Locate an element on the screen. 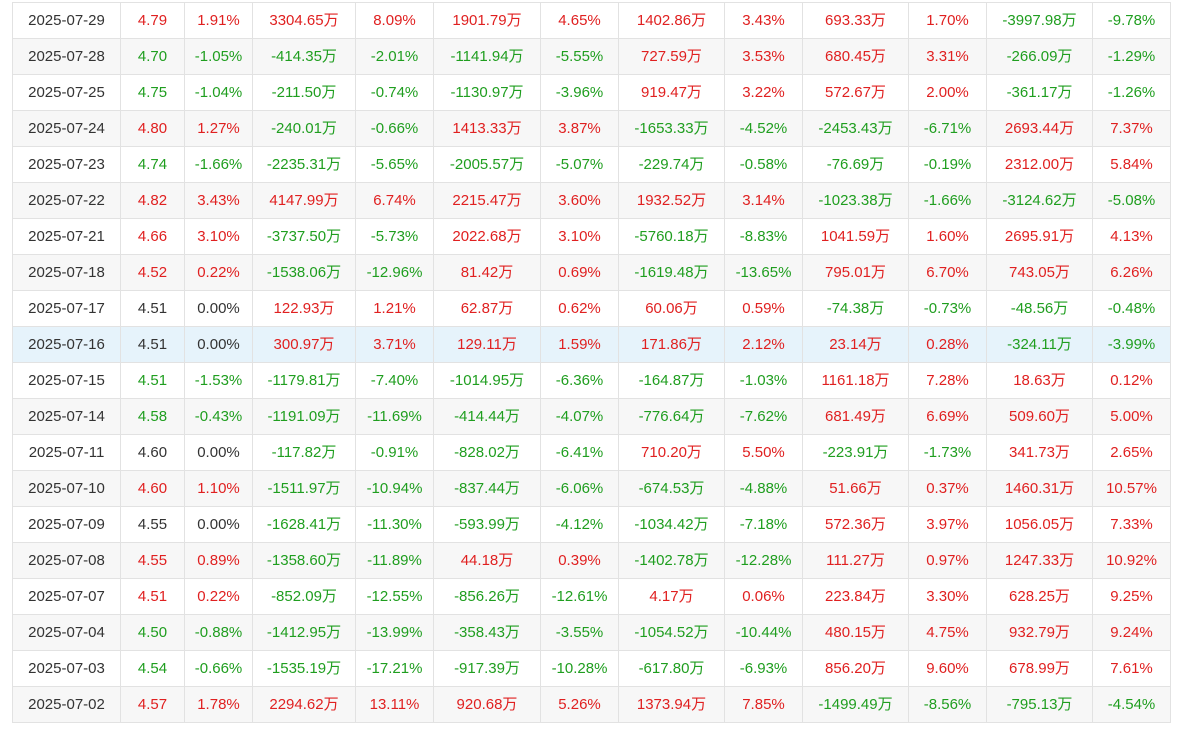  main-net-inflow-cell: -211.50万 is located at coordinates (304, 92).